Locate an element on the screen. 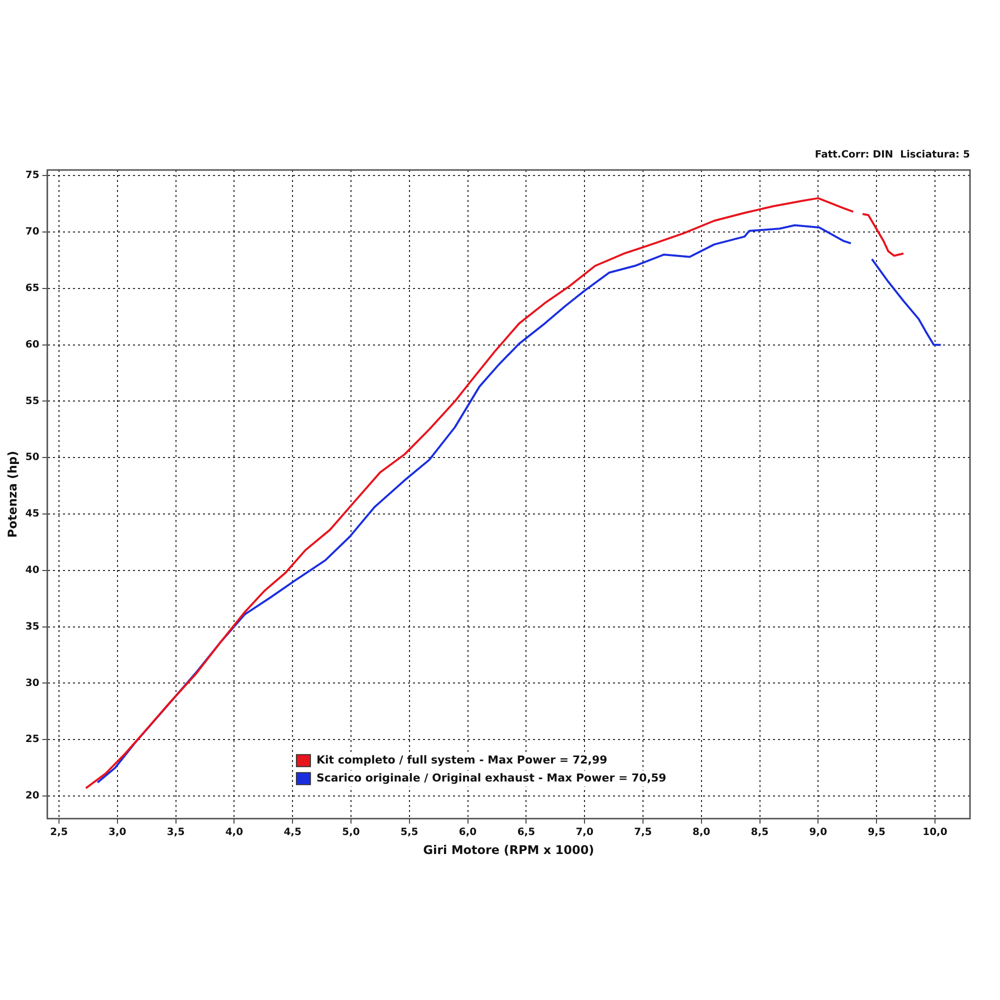 This screenshot has width=1000, height=1000. x-tick-label: 3,5 is located at coordinates (175, 832).